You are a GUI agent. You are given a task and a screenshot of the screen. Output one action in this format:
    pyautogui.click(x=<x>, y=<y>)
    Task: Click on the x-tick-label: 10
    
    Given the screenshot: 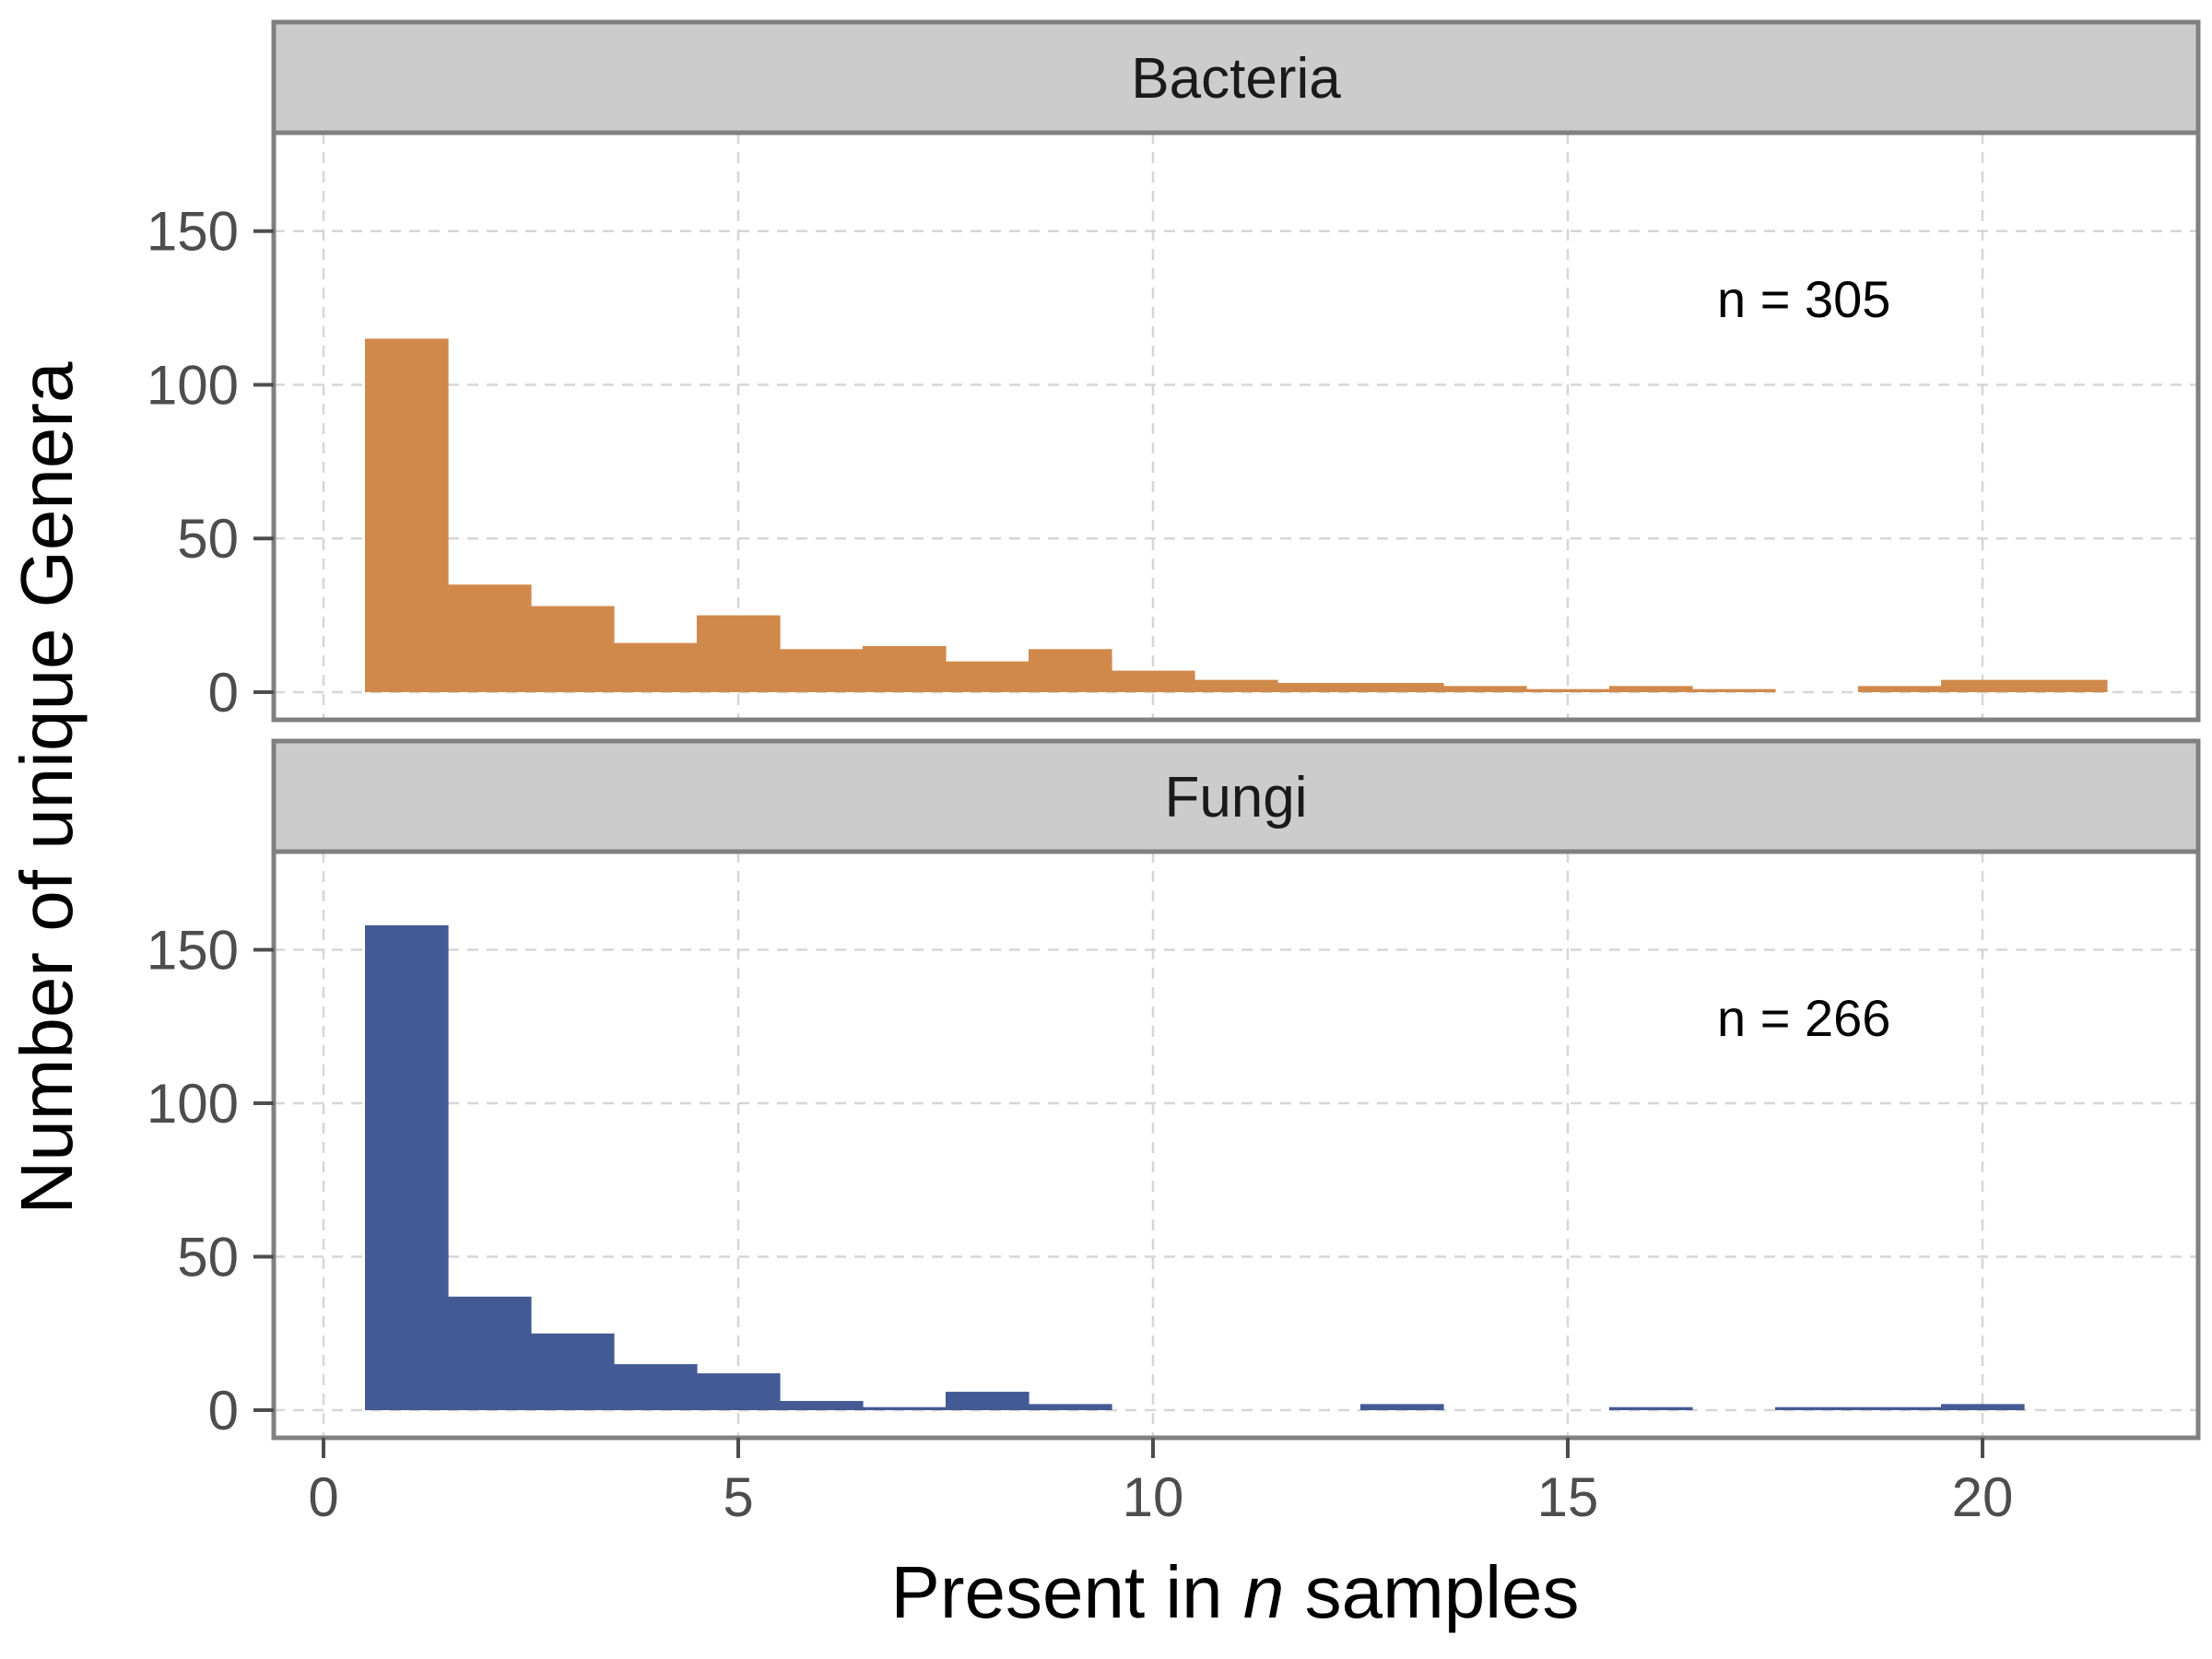 What is the action you would take?
    pyautogui.click(x=1153, y=1497)
    